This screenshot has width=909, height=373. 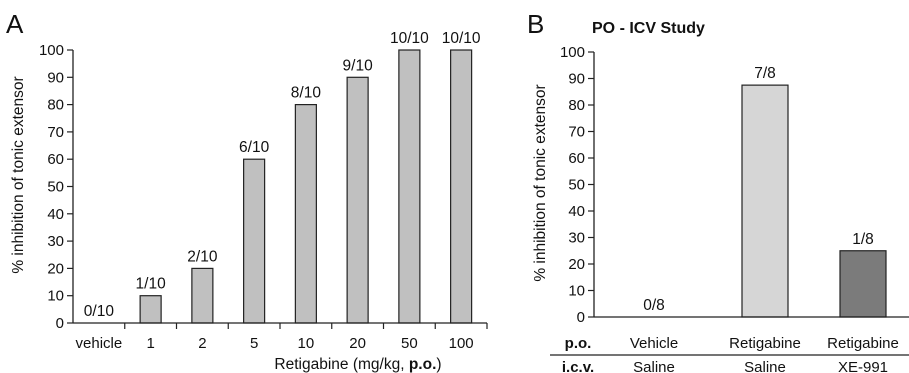 I want to click on panel-a-data-label: 6/10, so click(x=254, y=147).